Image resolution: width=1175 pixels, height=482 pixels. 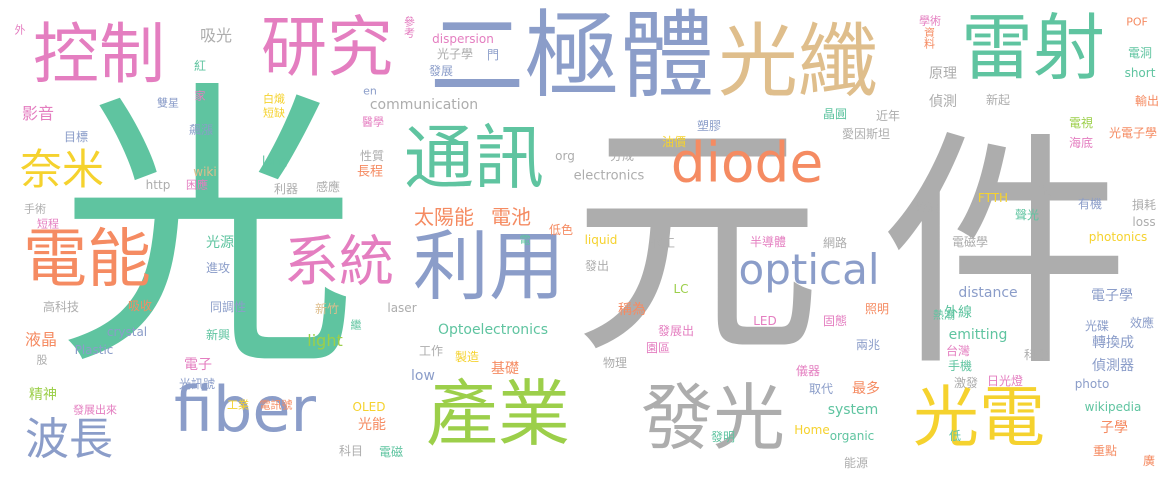 I want to click on word-electricity: 電, so click(x=525, y=240).